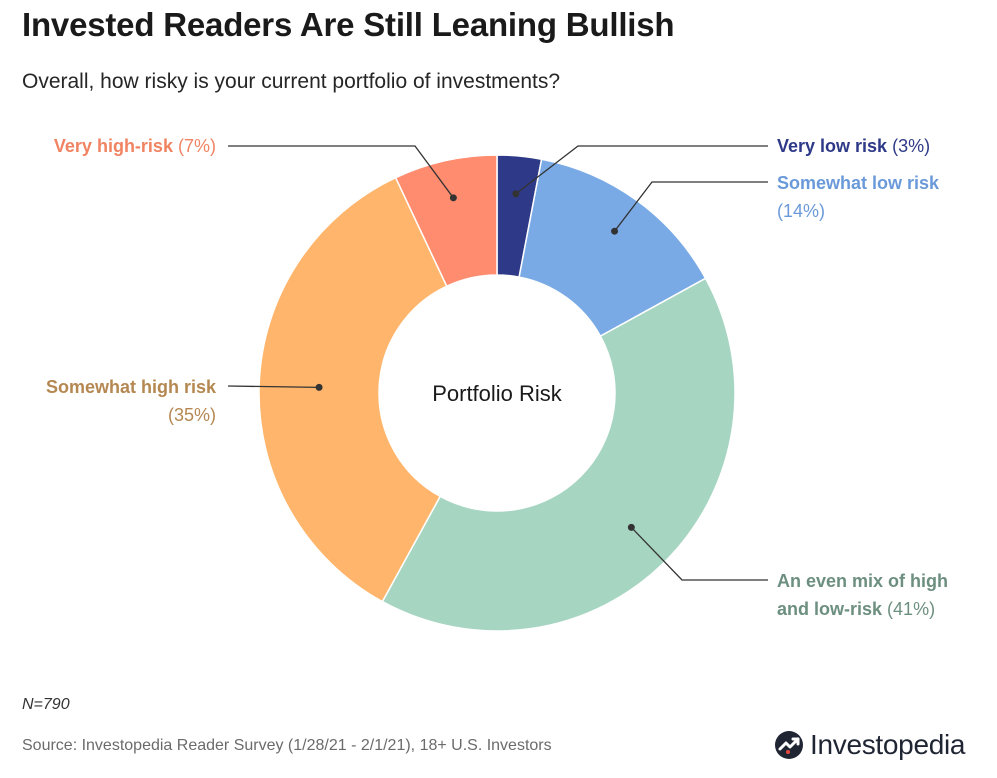  Describe the element at coordinates (497, 393) in the screenshot. I see `center-label: Portfolio Risk` at that location.